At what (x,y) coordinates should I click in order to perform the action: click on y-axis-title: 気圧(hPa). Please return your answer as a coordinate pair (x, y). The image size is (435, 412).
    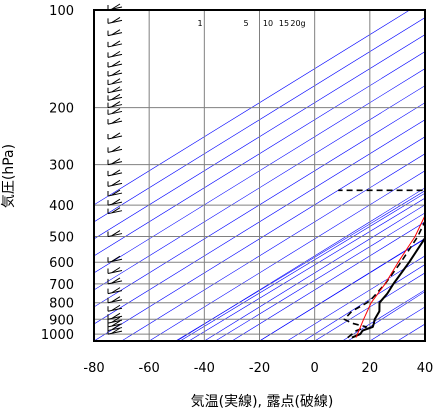
    Looking at the image, I should click on (9, 176).